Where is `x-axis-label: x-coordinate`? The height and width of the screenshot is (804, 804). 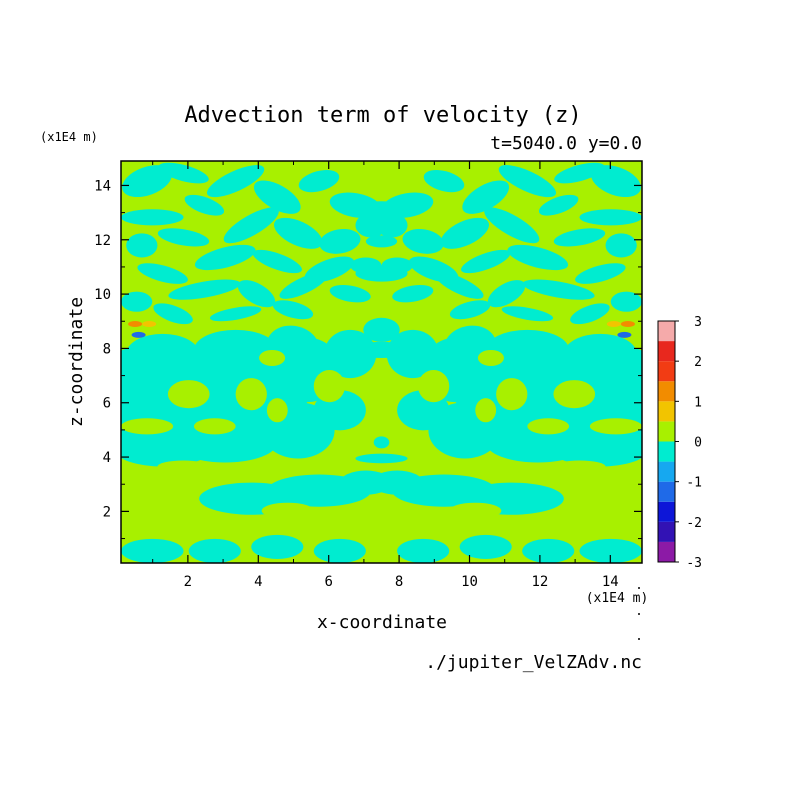 x-axis-label: x-coordinate is located at coordinates (382, 622).